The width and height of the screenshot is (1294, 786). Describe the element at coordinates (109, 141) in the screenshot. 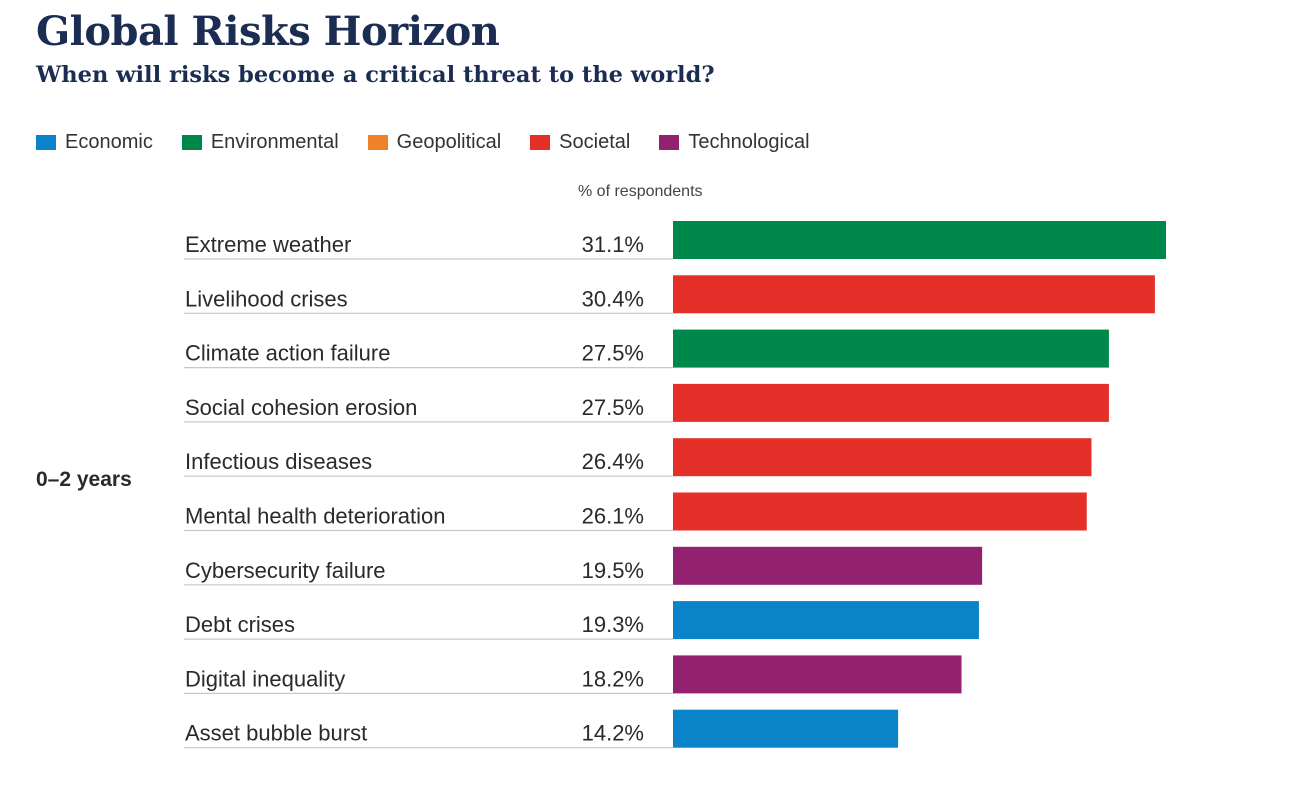

I see `legend-label-economic: Economic` at that location.